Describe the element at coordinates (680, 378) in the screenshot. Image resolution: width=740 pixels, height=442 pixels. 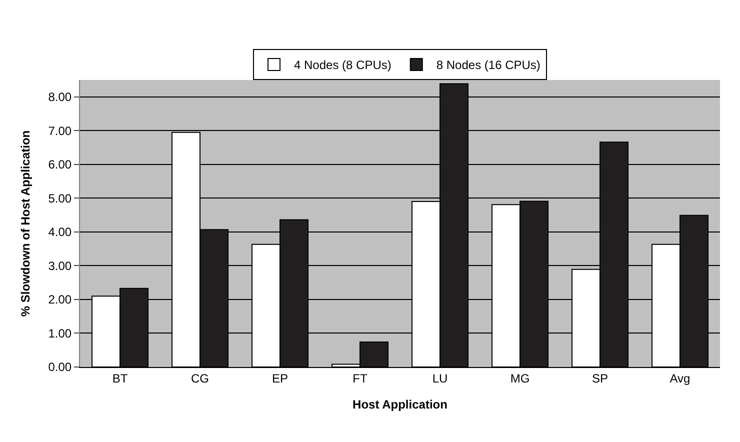
I see `x-tick-label: Avg` at that location.